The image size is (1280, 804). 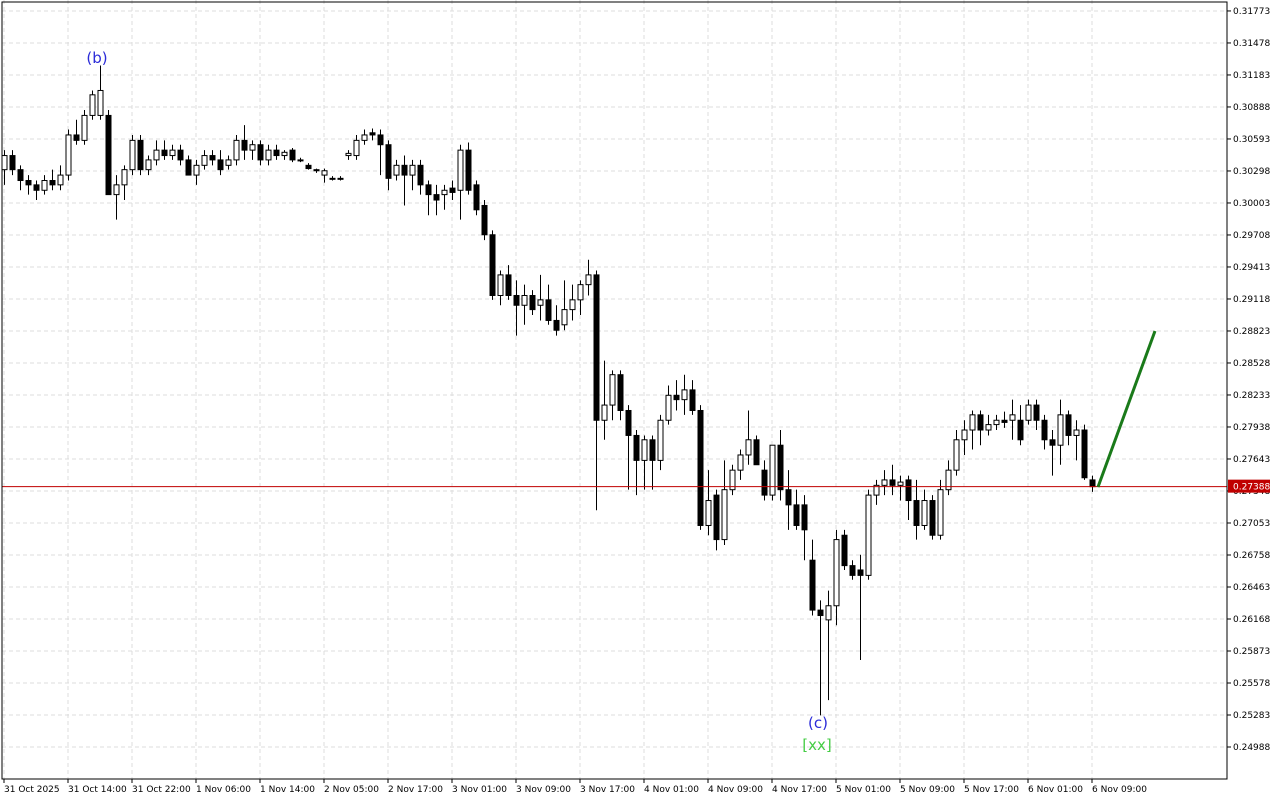 I want to click on x-tick-label: 5 Nov 09:00, so click(x=927, y=790).